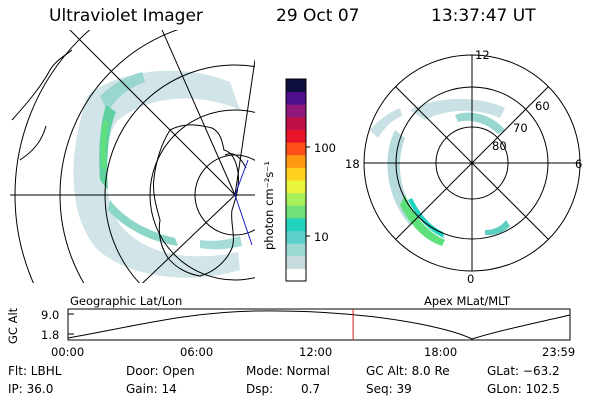 The image size is (600, 400). What do you see at coordinates (318, 16) in the screenshot?
I see `date-label: 29 Oct 07` at bounding box center [318, 16].